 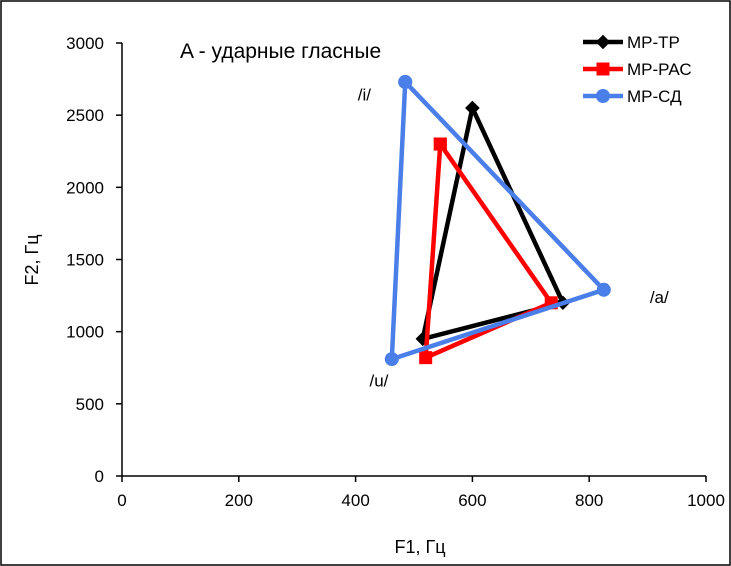 What do you see at coordinates (85, 187) in the screenshot?
I see `y-tick-label: 2000` at bounding box center [85, 187].